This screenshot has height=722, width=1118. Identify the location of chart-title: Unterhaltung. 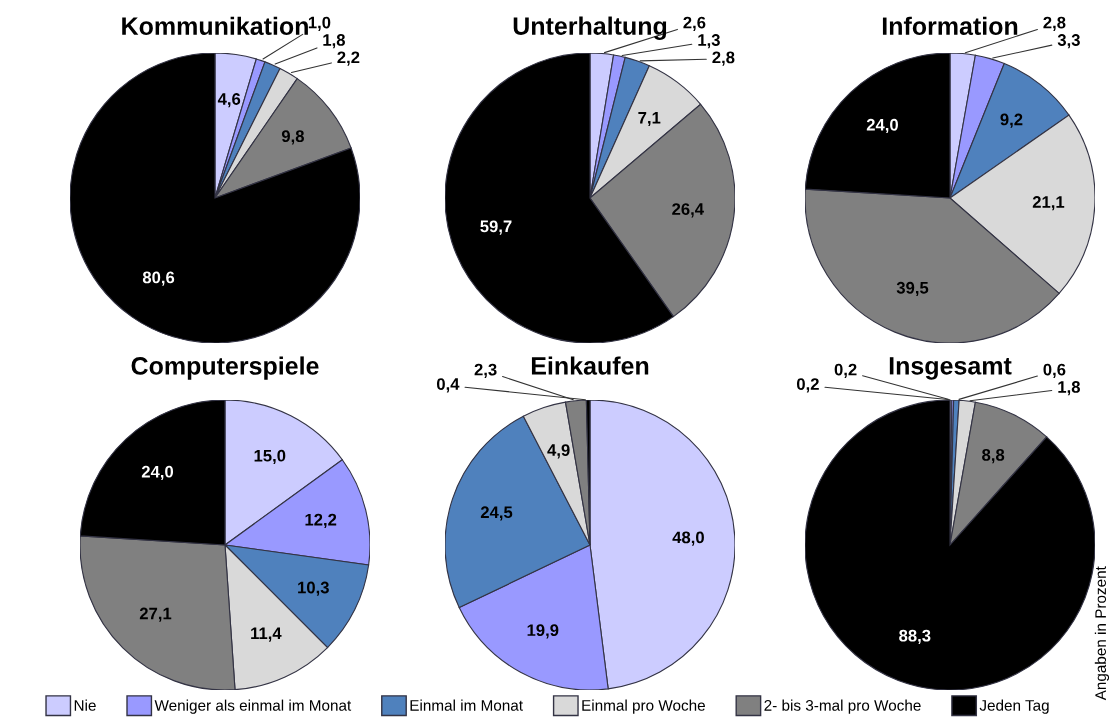
(590, 28).